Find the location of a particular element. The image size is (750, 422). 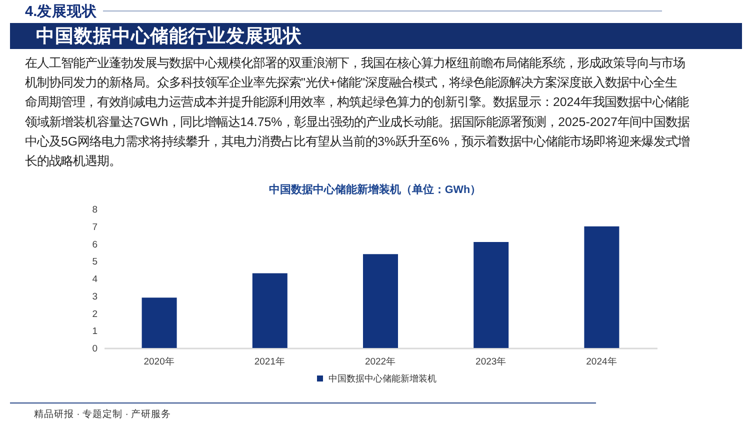

chart-title: 中国数据中心储能新增装机（单位：GWh） is located at coordinates (375, 189).